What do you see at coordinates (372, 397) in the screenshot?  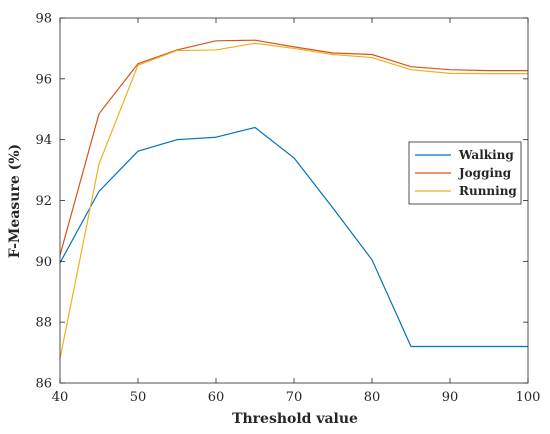 I see `x-tick-label: 80` at bounding box center [372, 397].